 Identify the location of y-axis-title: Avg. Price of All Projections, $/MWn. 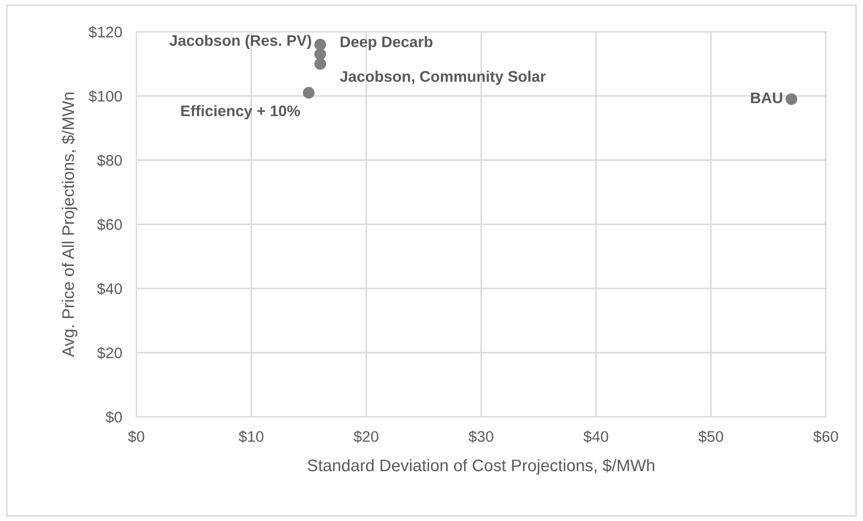
(70, 225).